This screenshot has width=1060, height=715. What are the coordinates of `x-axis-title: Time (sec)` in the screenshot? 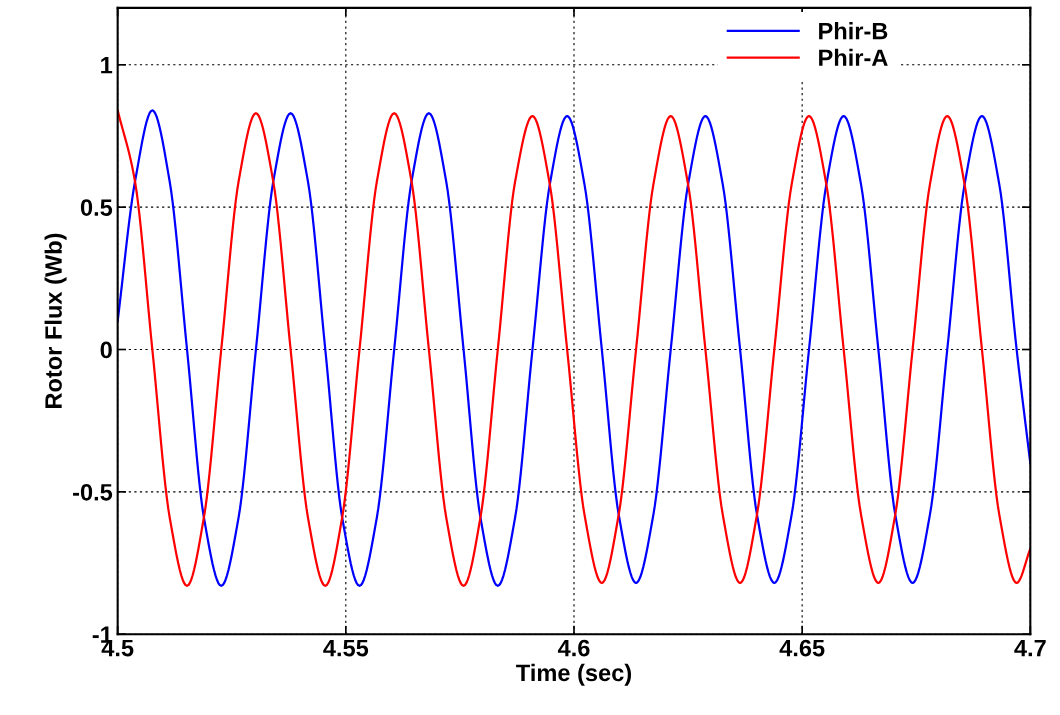 It's located at (574, 674).